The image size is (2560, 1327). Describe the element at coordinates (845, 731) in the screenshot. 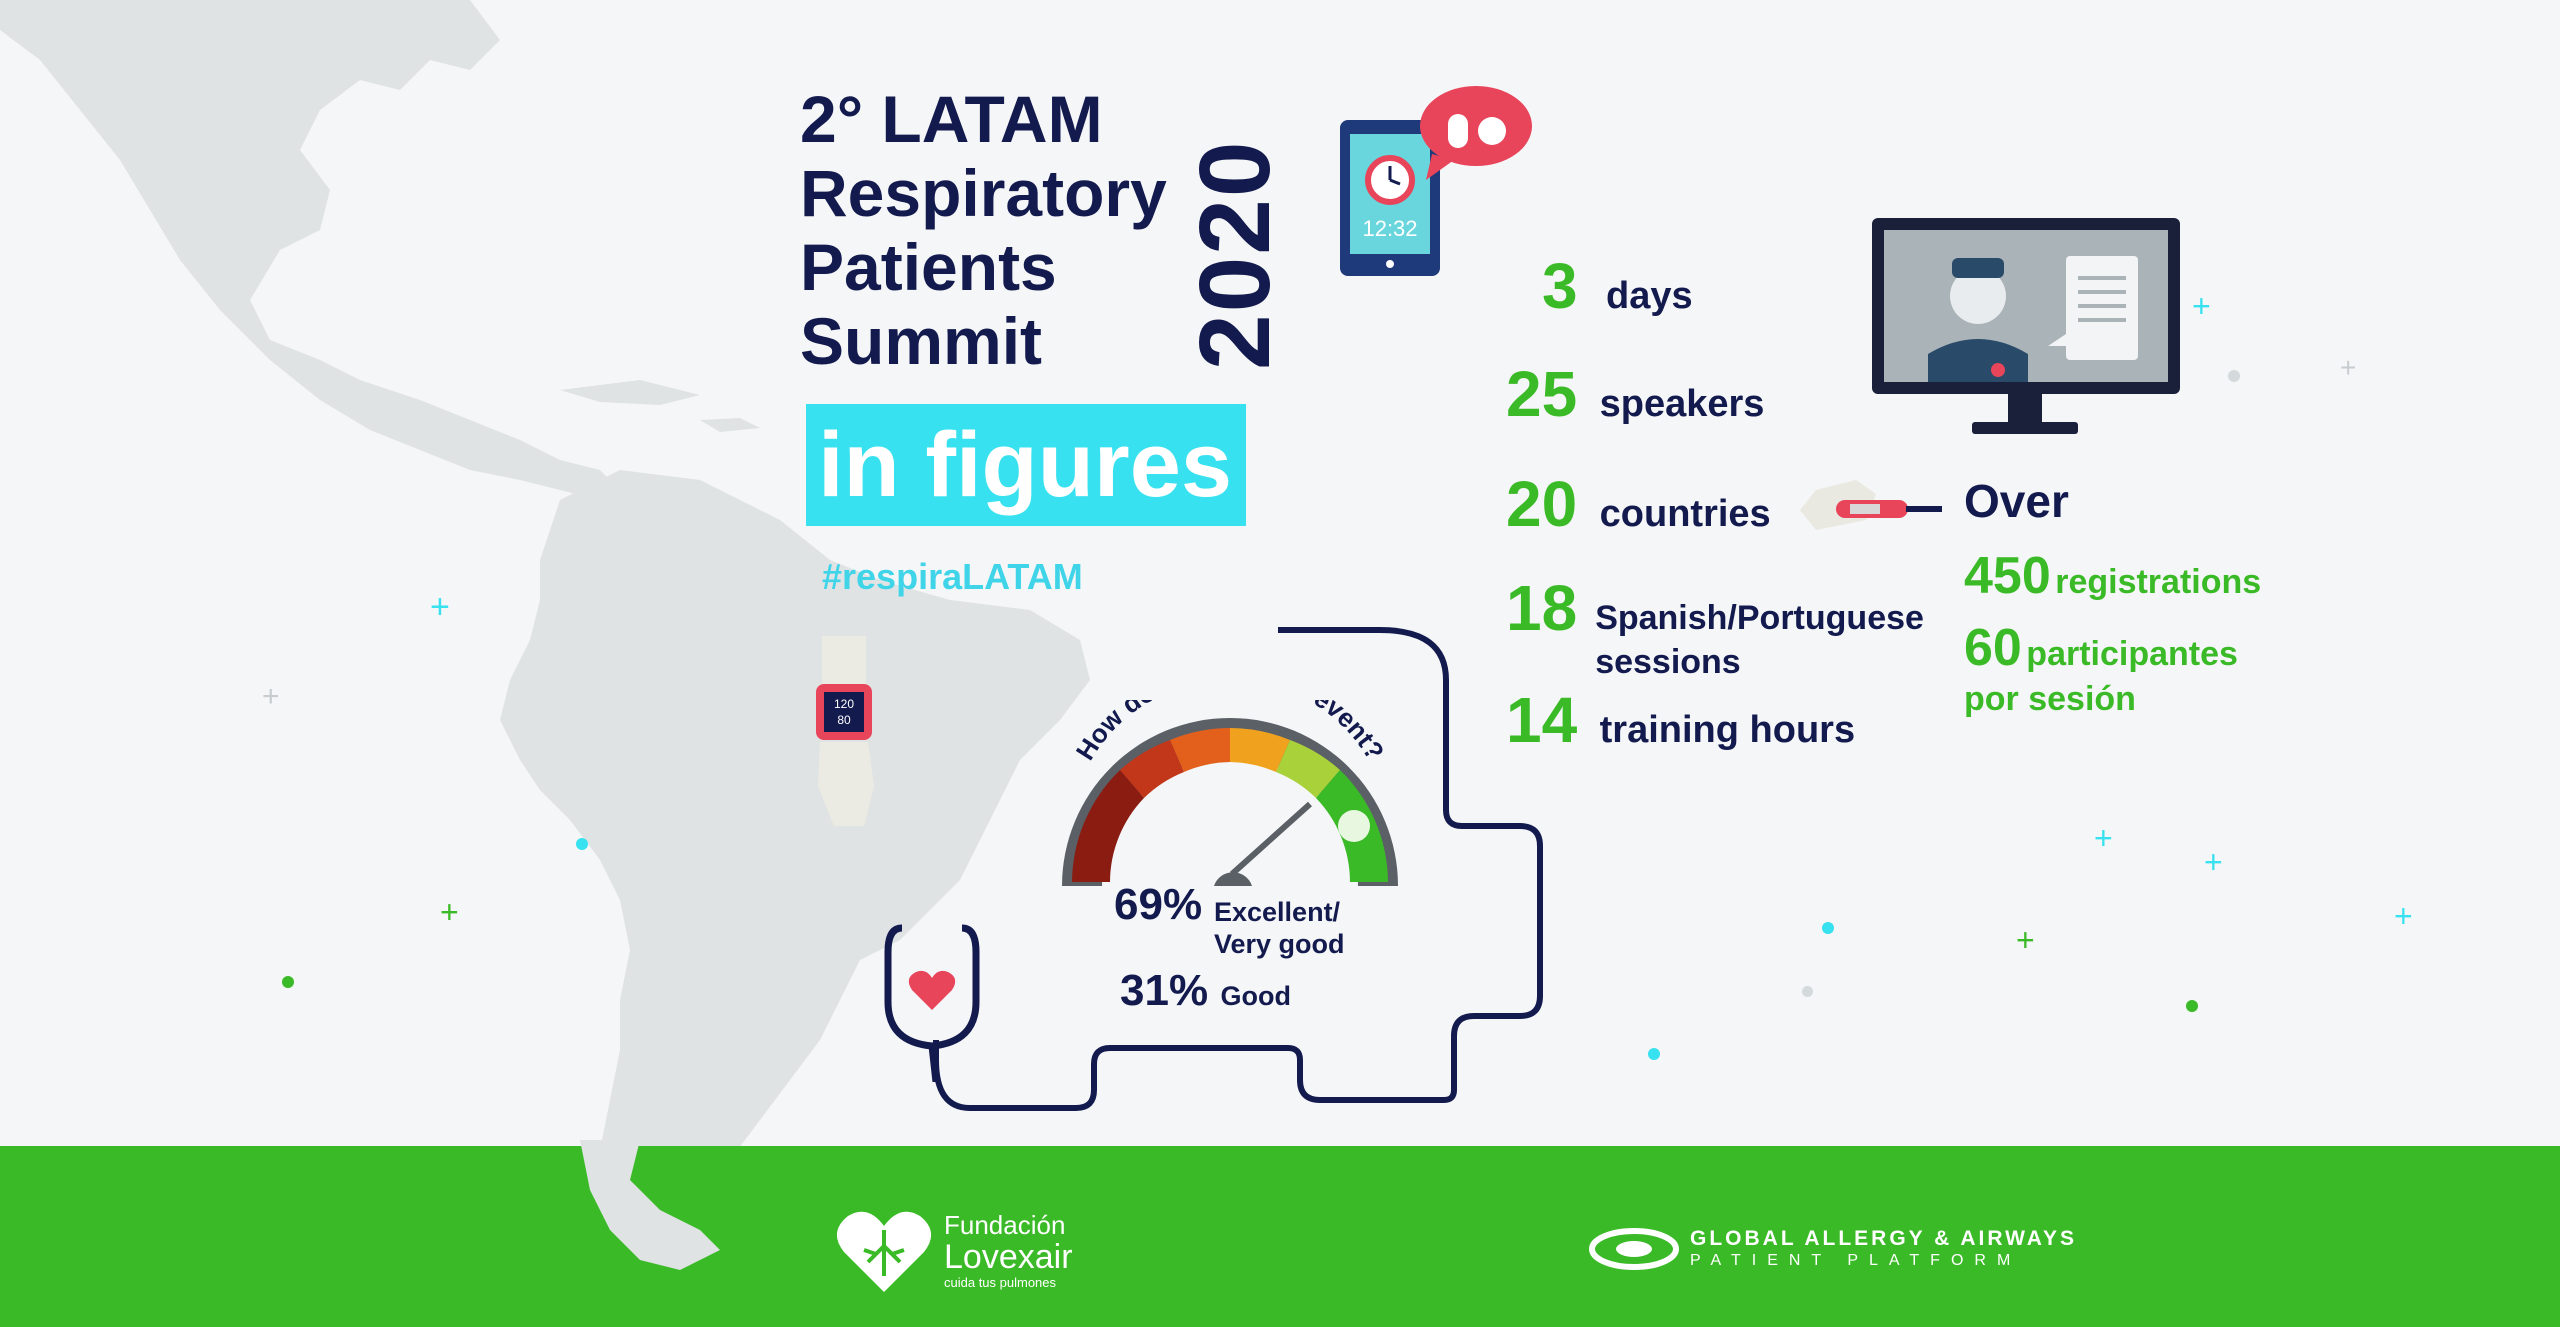

I see `blood-pressure-watch-icon: 120 80` at that location.